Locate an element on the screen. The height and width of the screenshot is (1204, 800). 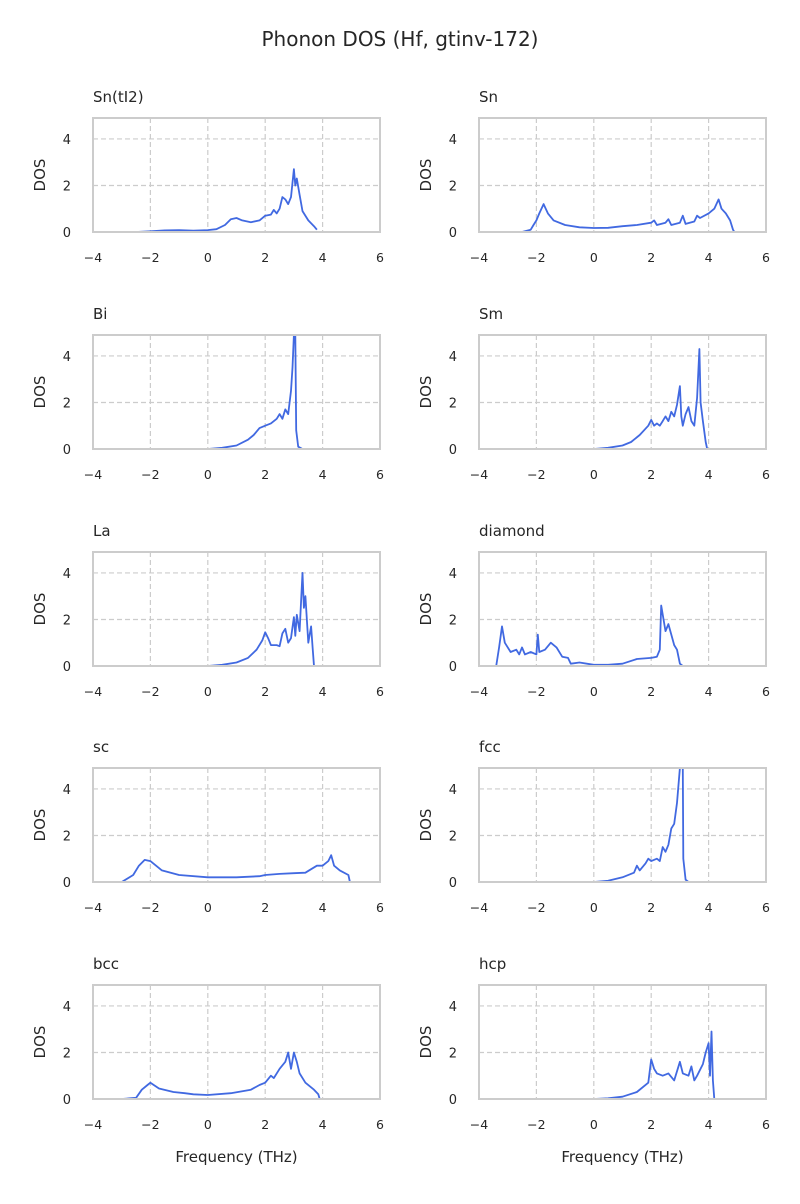
subplot-title: hcp is located at coordinates (492, 964).